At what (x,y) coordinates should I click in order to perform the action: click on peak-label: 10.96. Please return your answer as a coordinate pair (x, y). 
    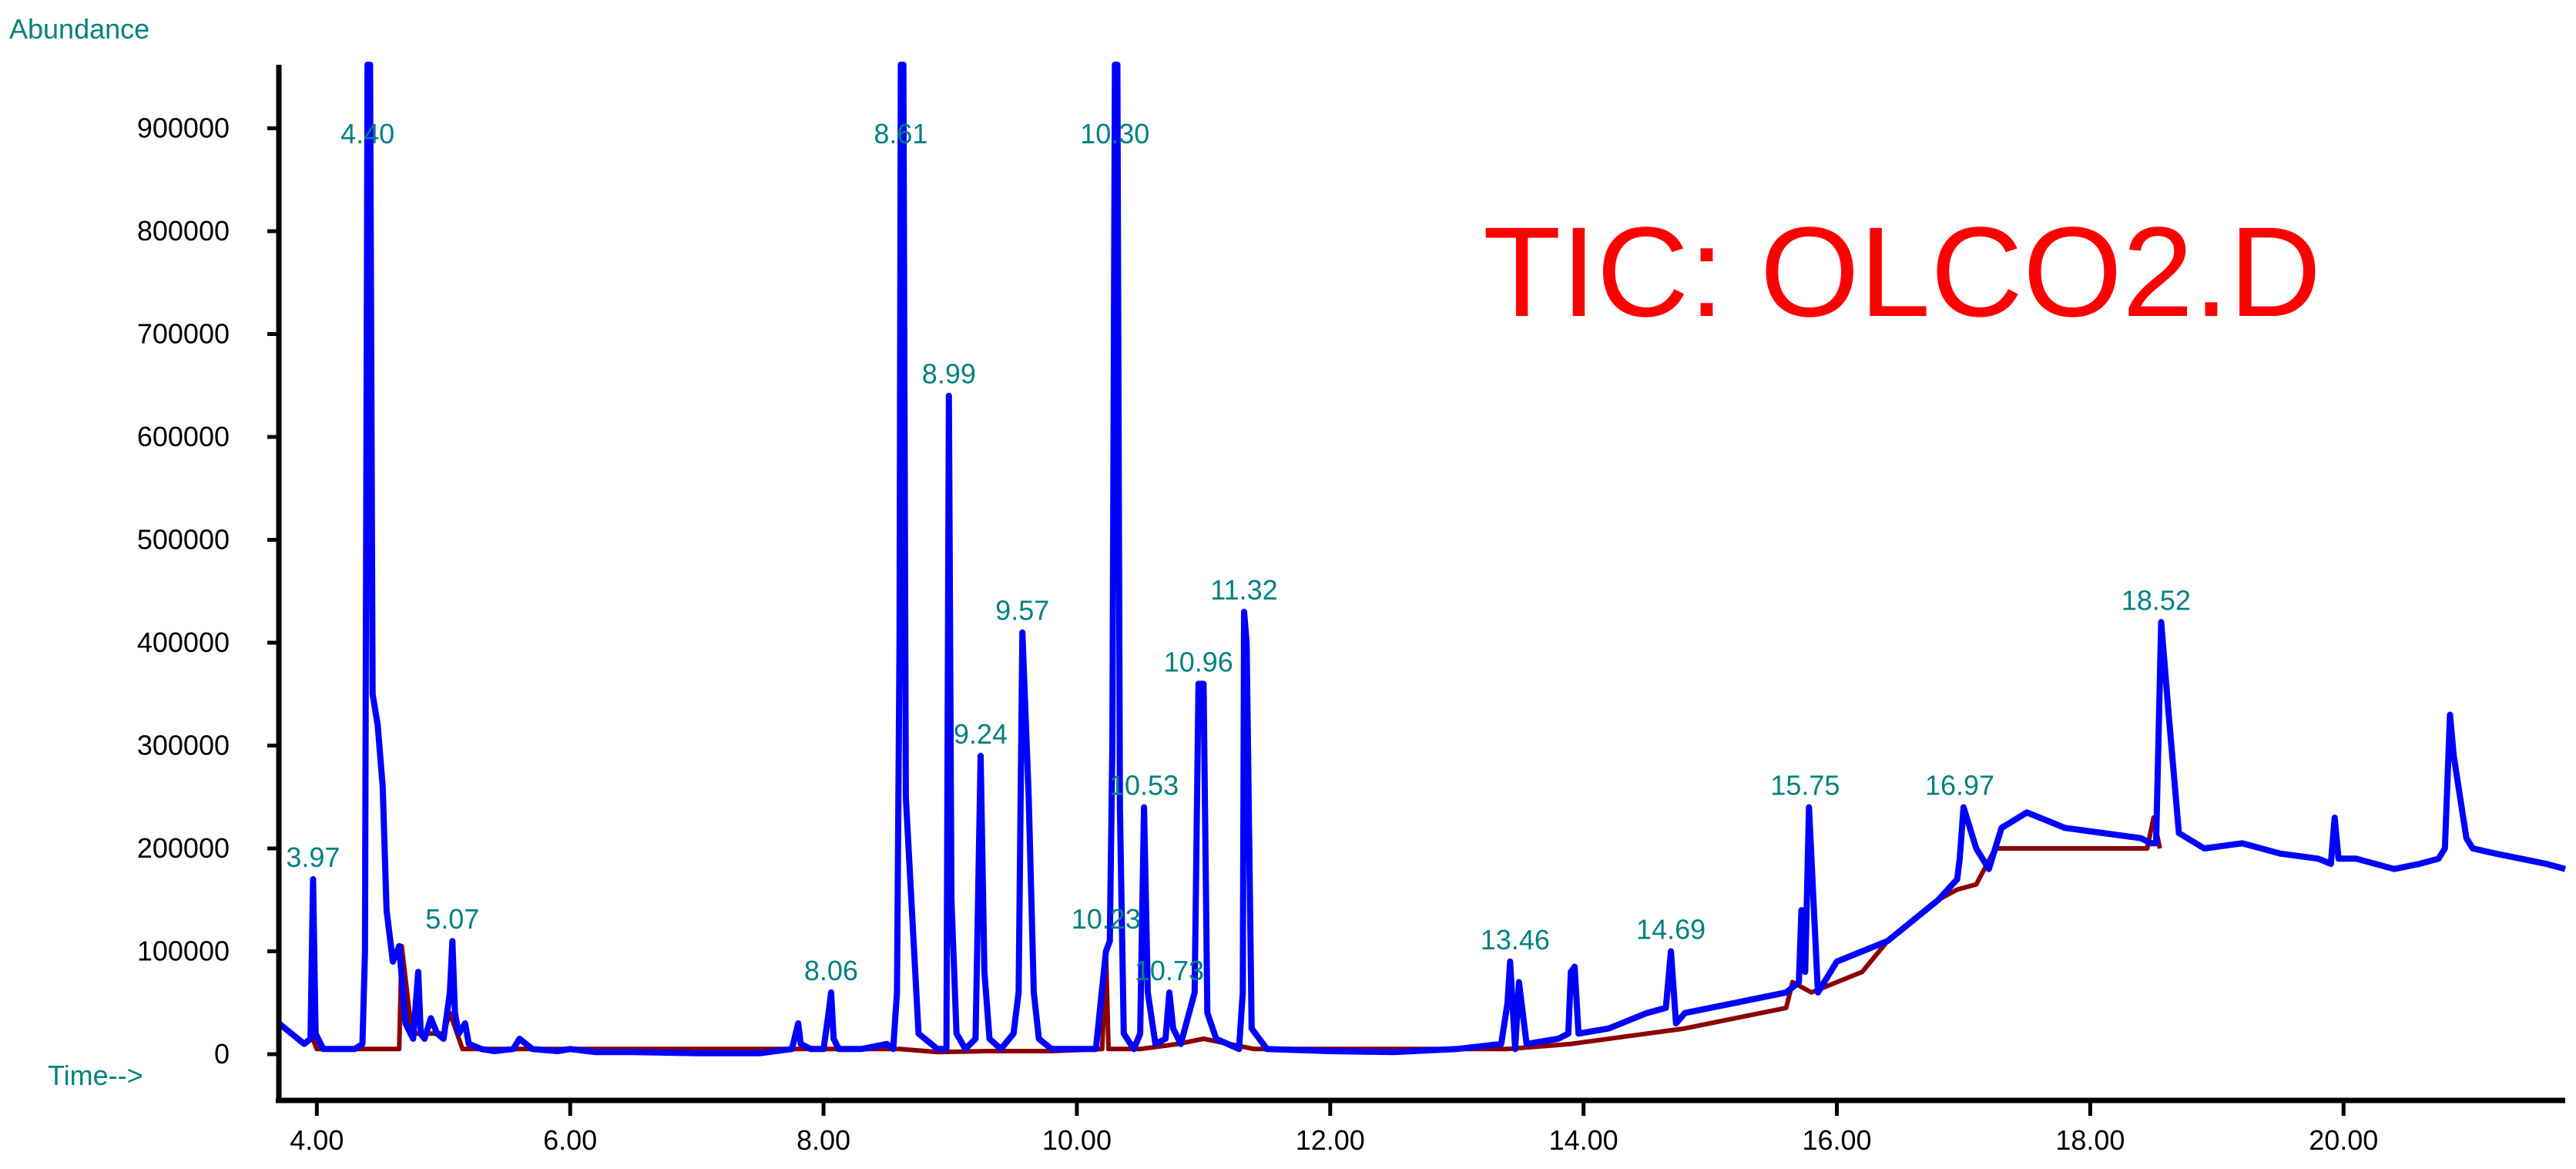
    Looking at the image, I should click on (1198, 661).